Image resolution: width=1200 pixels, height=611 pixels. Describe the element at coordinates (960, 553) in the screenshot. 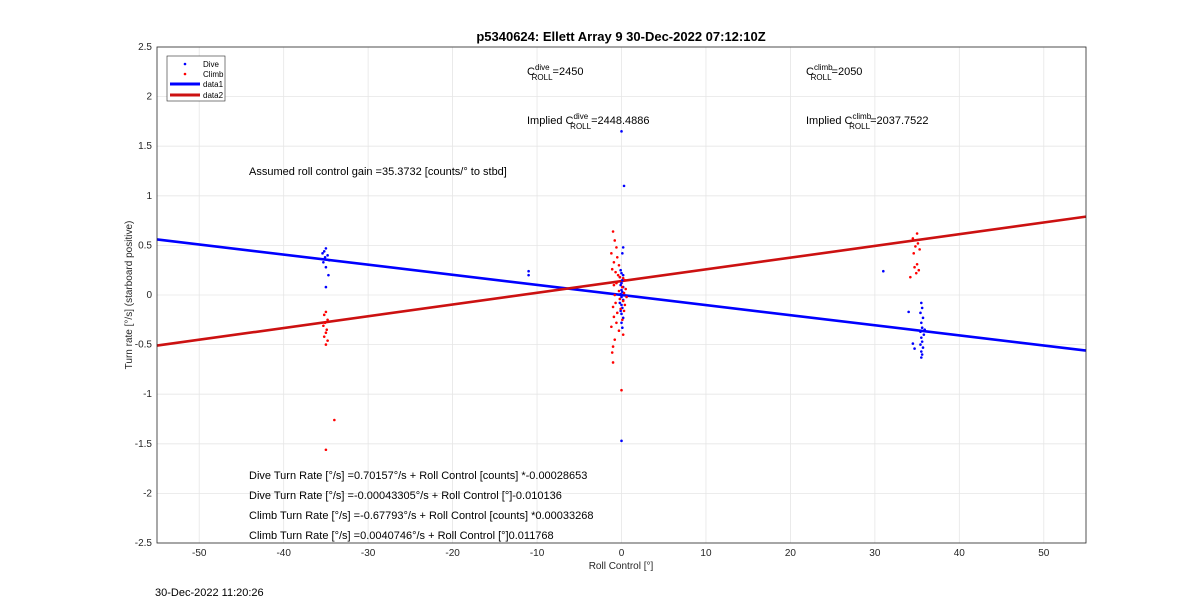

I see `x-tick-label: 40` at that location.